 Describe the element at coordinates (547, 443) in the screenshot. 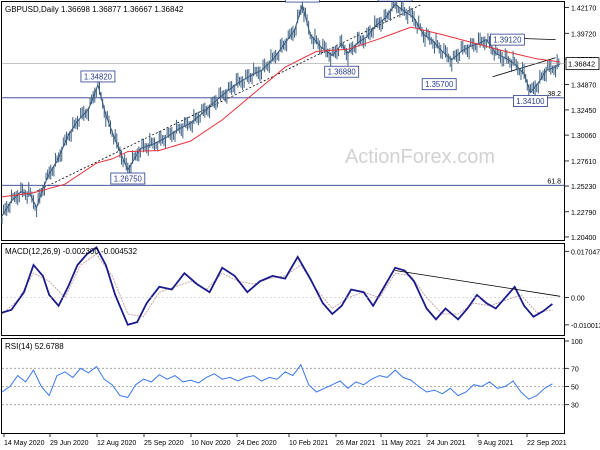

I see `x-tick-label: 22 Sep 2021` at that location.